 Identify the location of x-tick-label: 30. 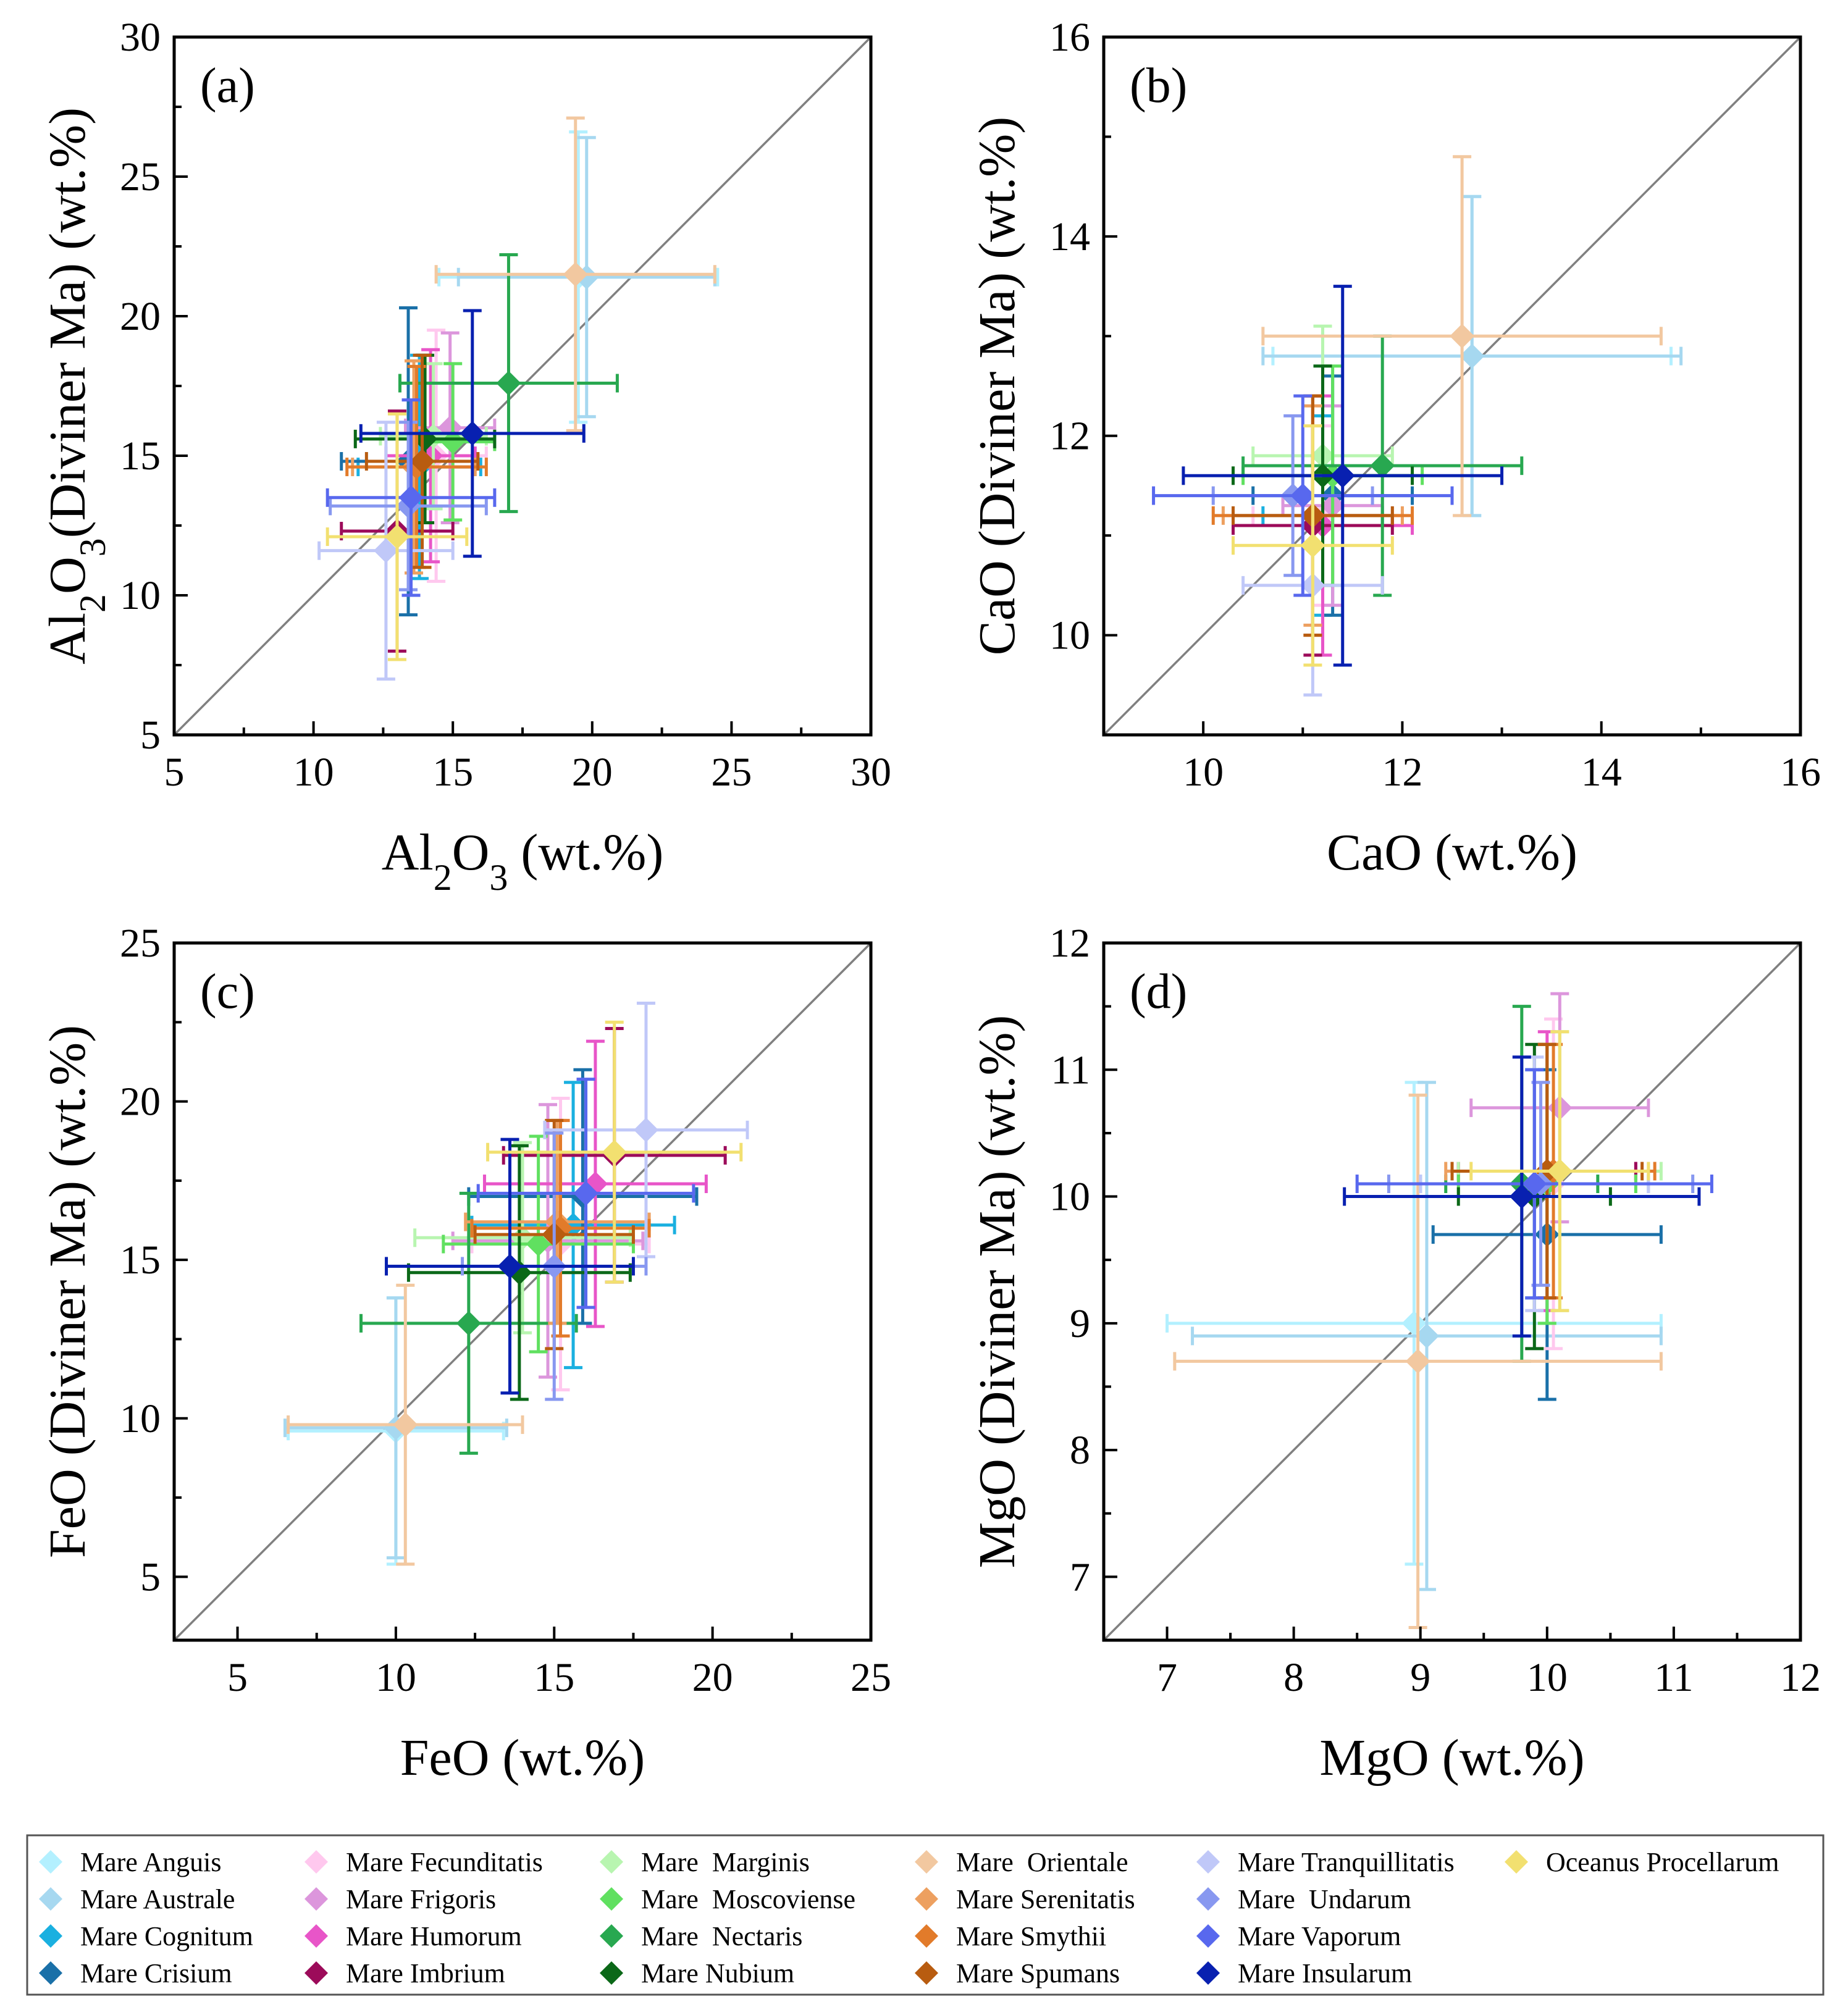
(870, 773).